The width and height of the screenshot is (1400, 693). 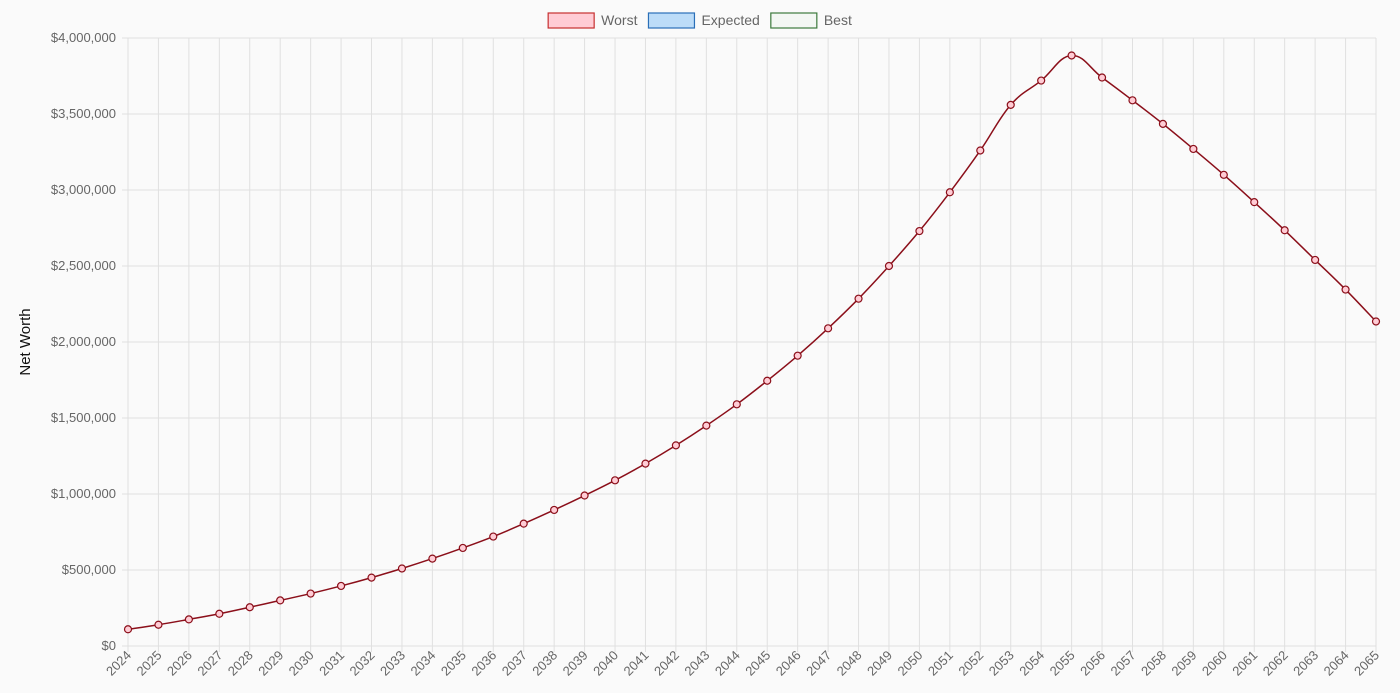 What do you see at coordinates (453, 663) in the screenshot?
I see `x-tick-label: 2035` at bounding box center [453, 663].